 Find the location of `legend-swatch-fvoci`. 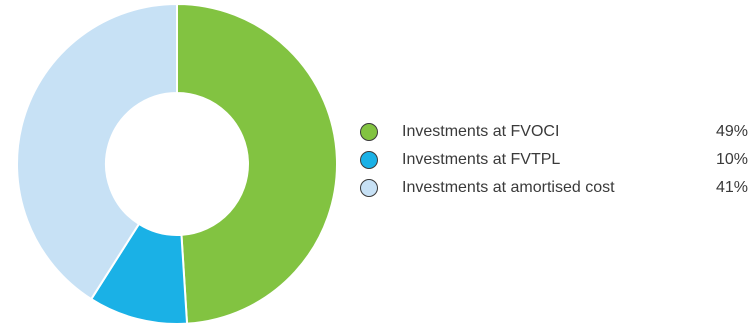

legend-swatch-fvoci is located at coordinates (369, 132).